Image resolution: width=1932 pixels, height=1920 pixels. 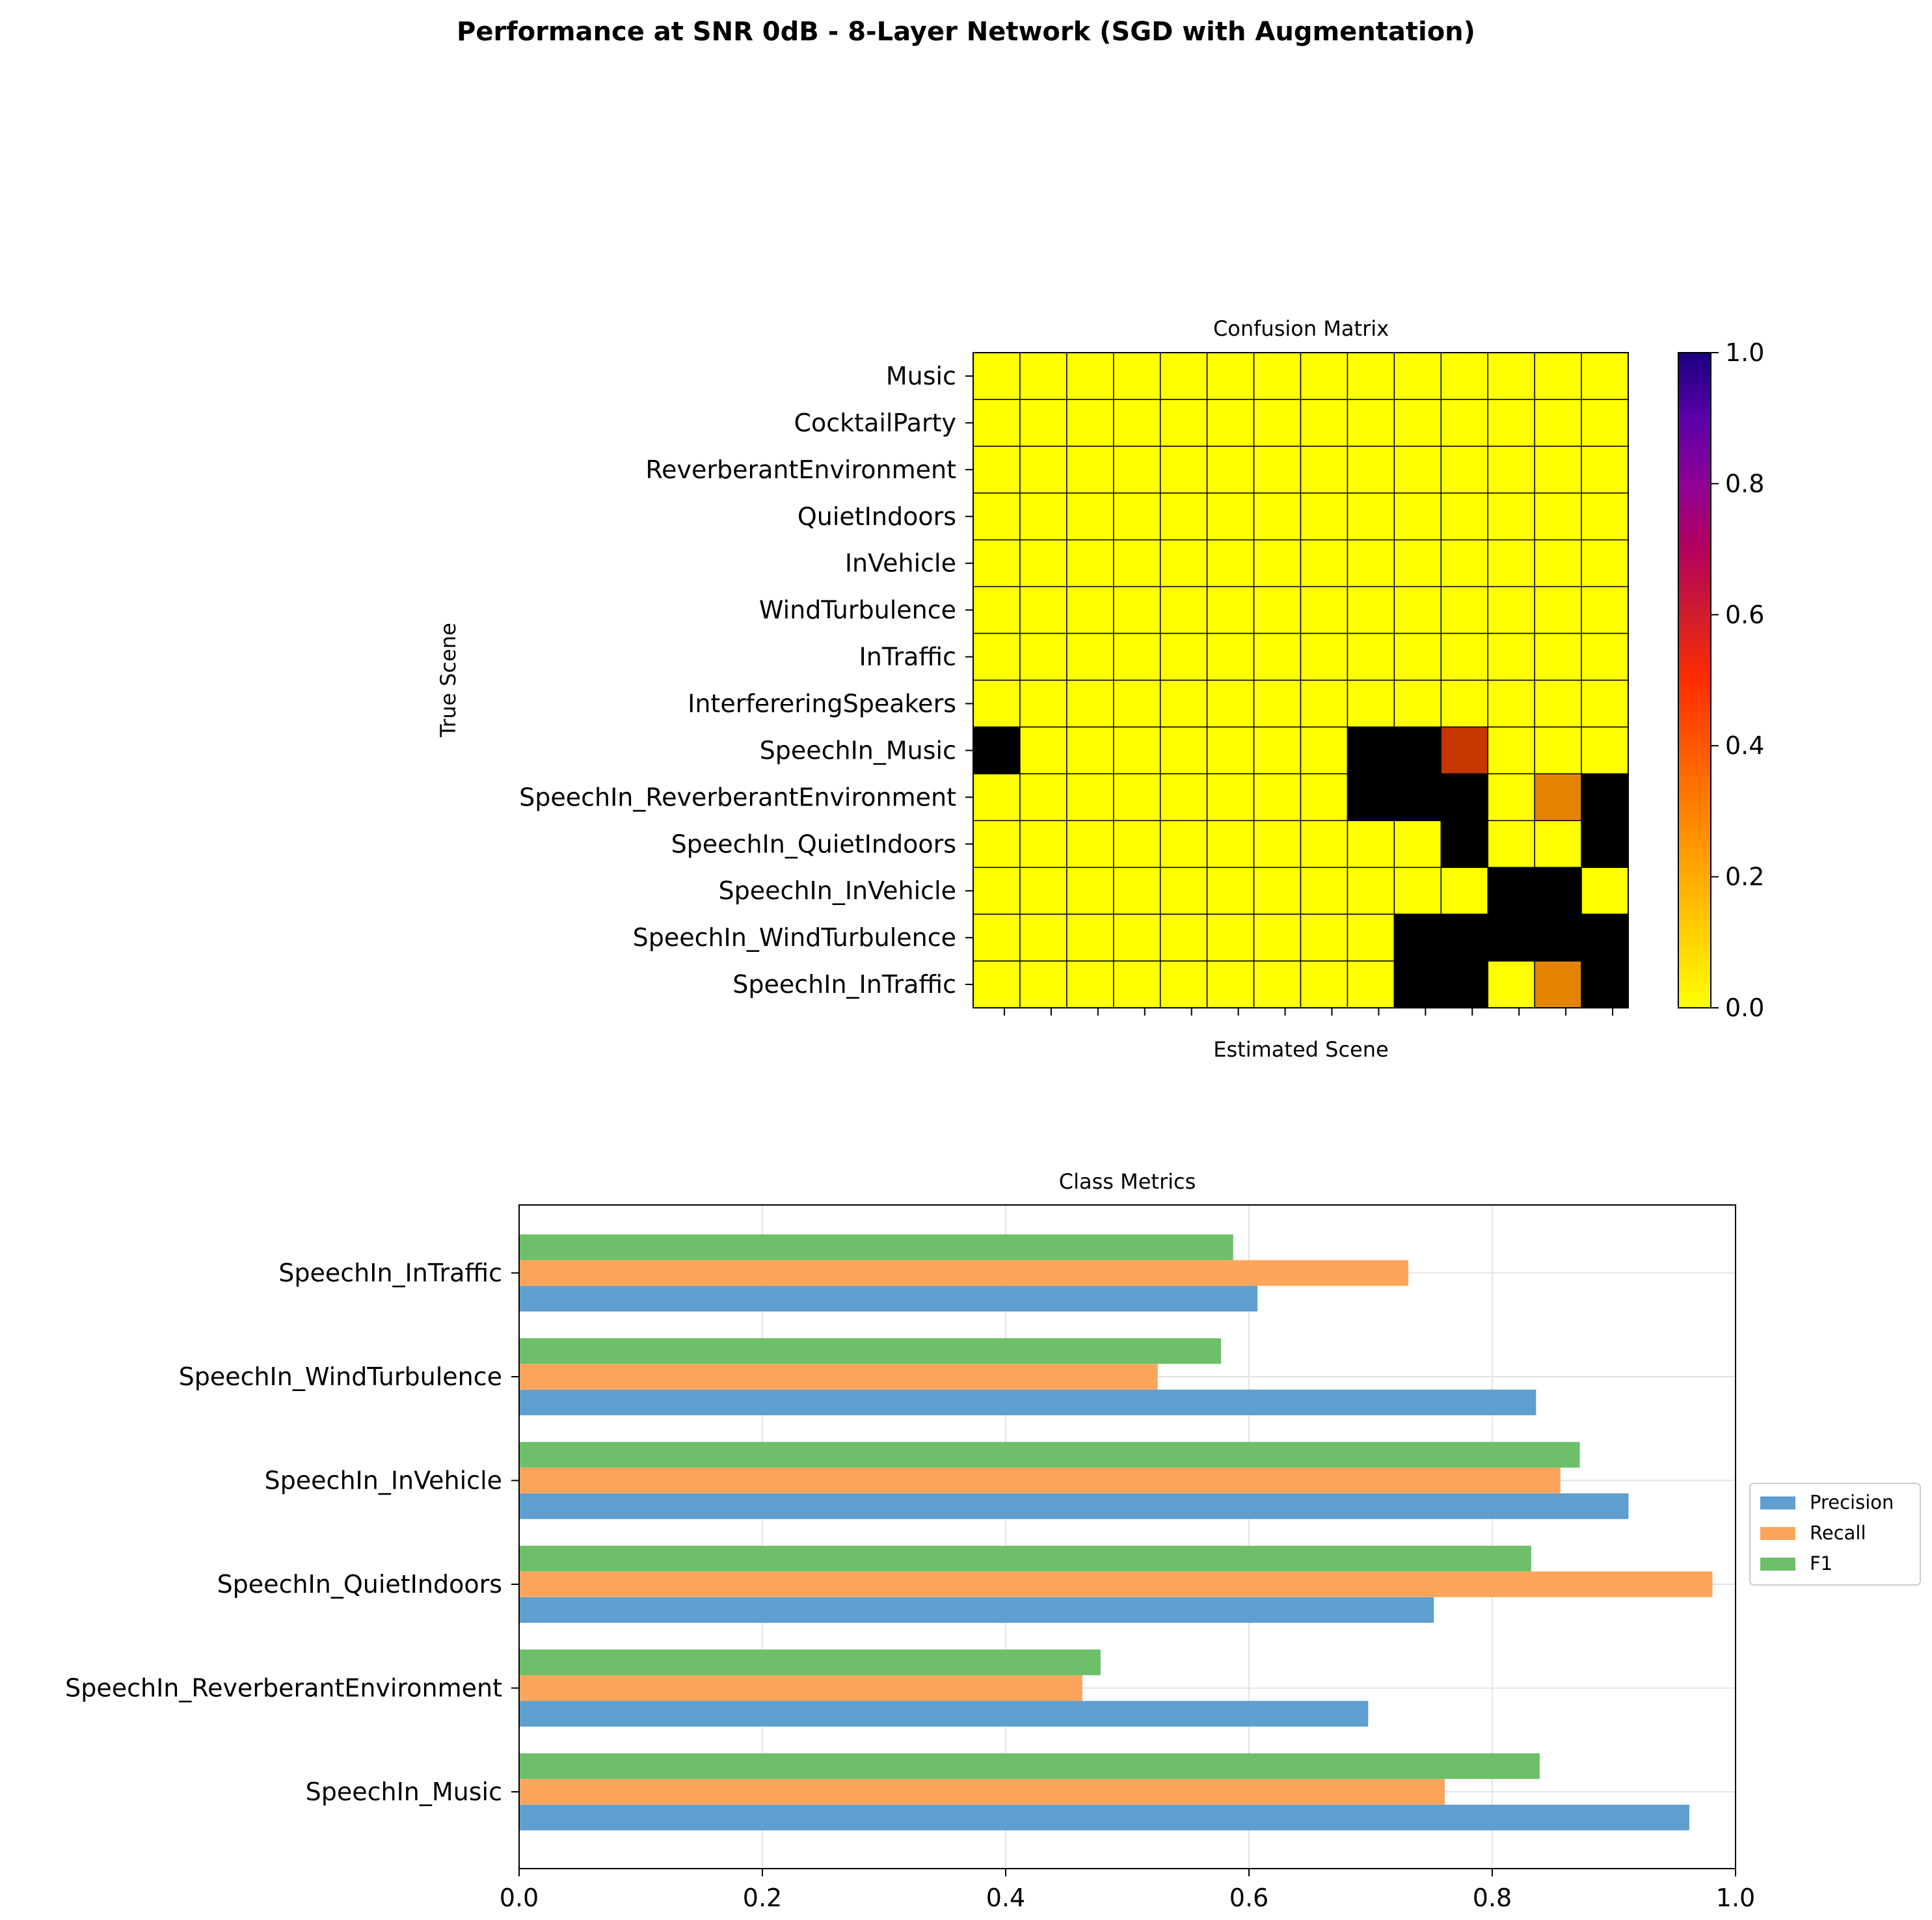 I want to click on confusion-matrix-frame, so click(x=1301, y=680).